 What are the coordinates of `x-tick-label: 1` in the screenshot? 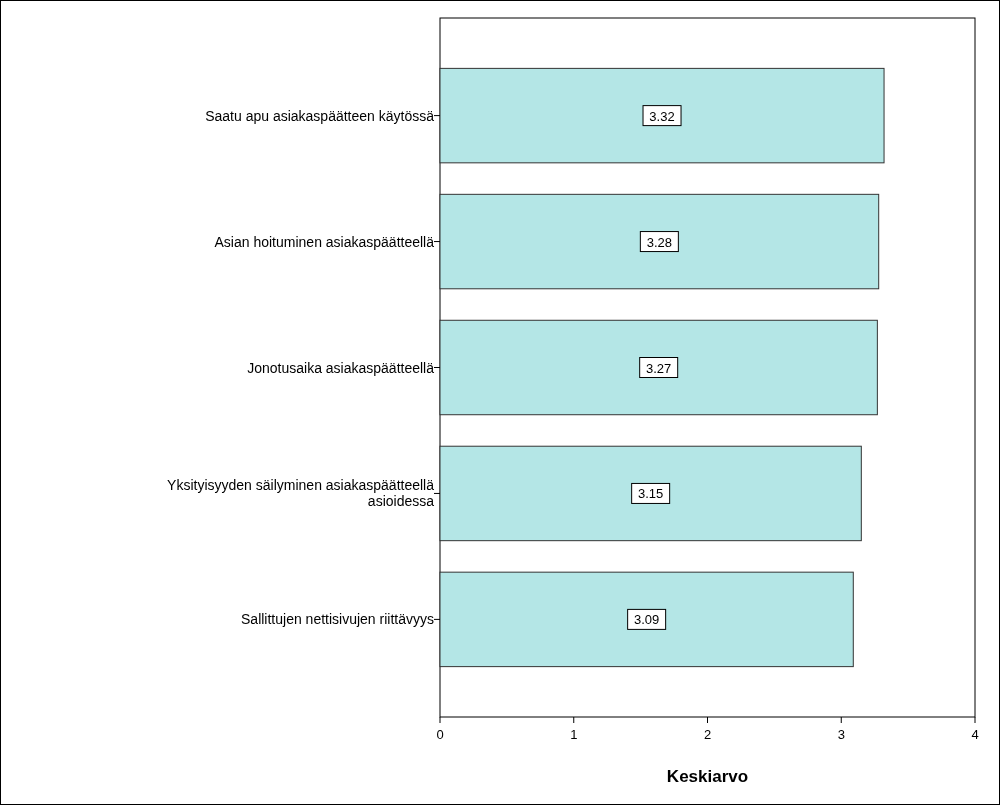 It's located at (574, 734).